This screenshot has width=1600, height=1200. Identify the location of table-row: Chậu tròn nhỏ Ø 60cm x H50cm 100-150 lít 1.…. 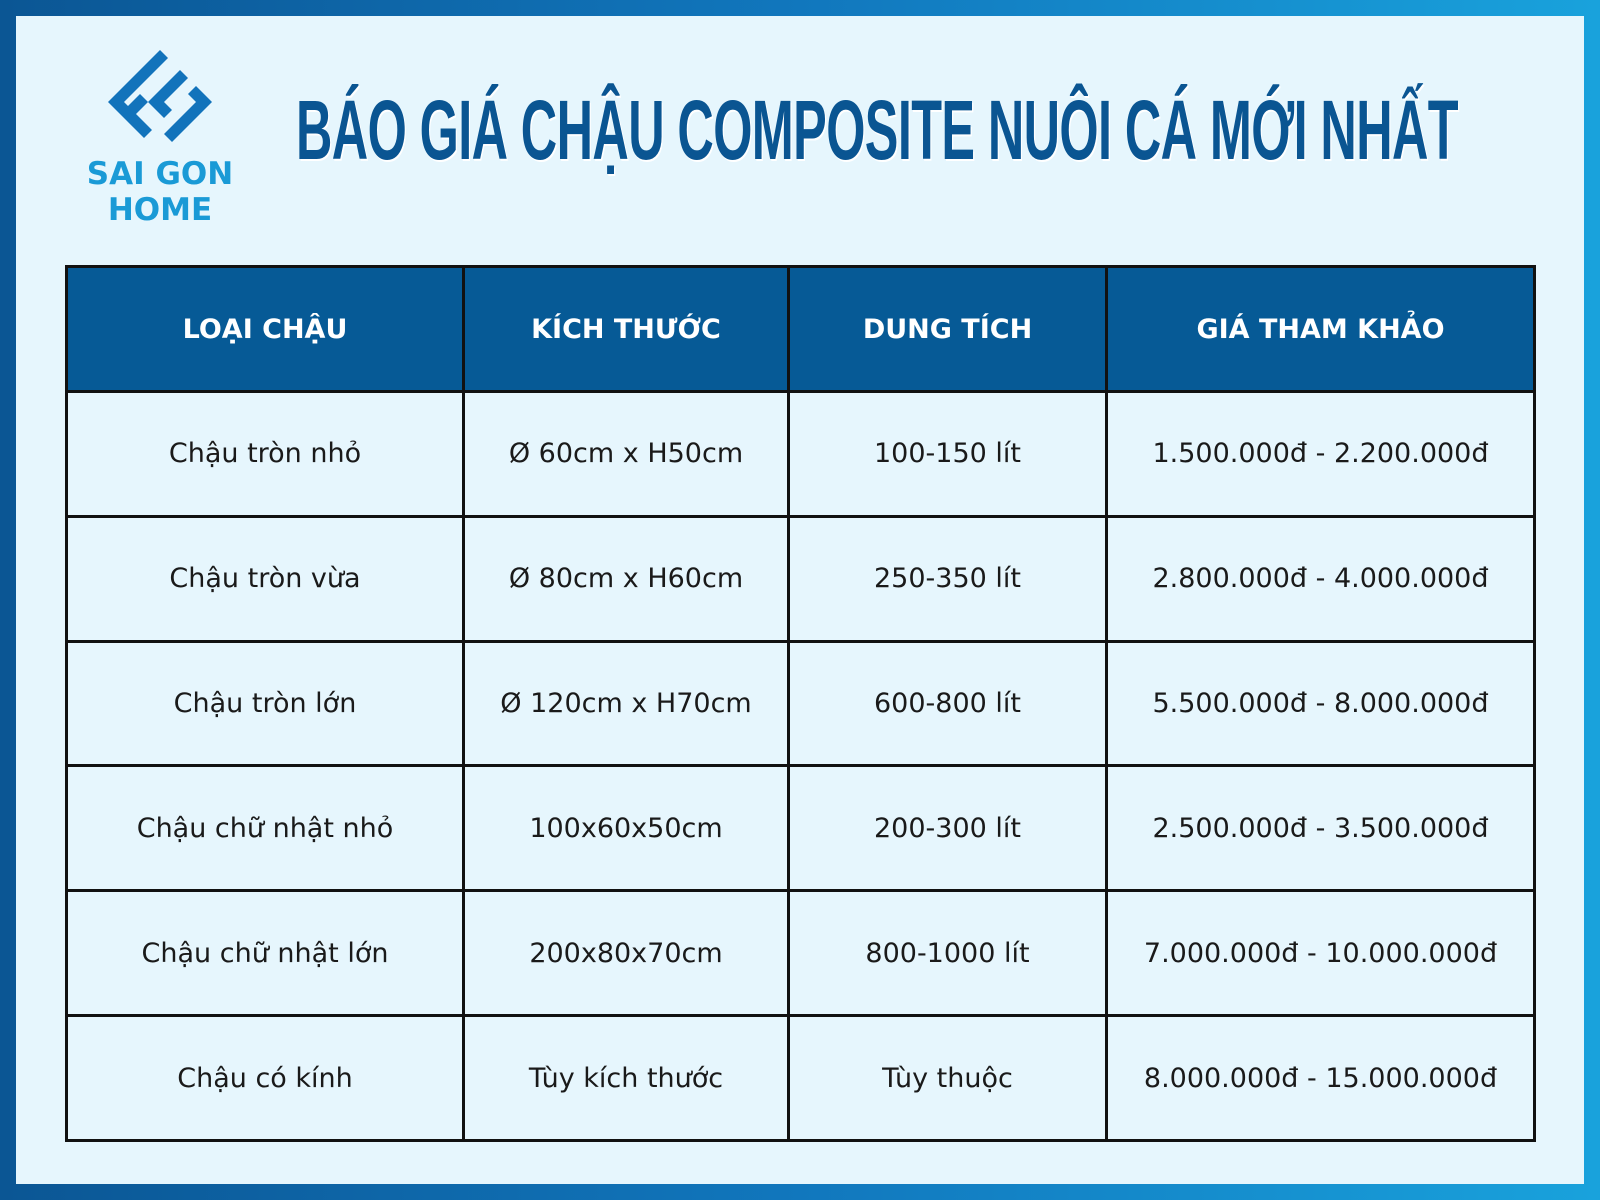
(800, 454).